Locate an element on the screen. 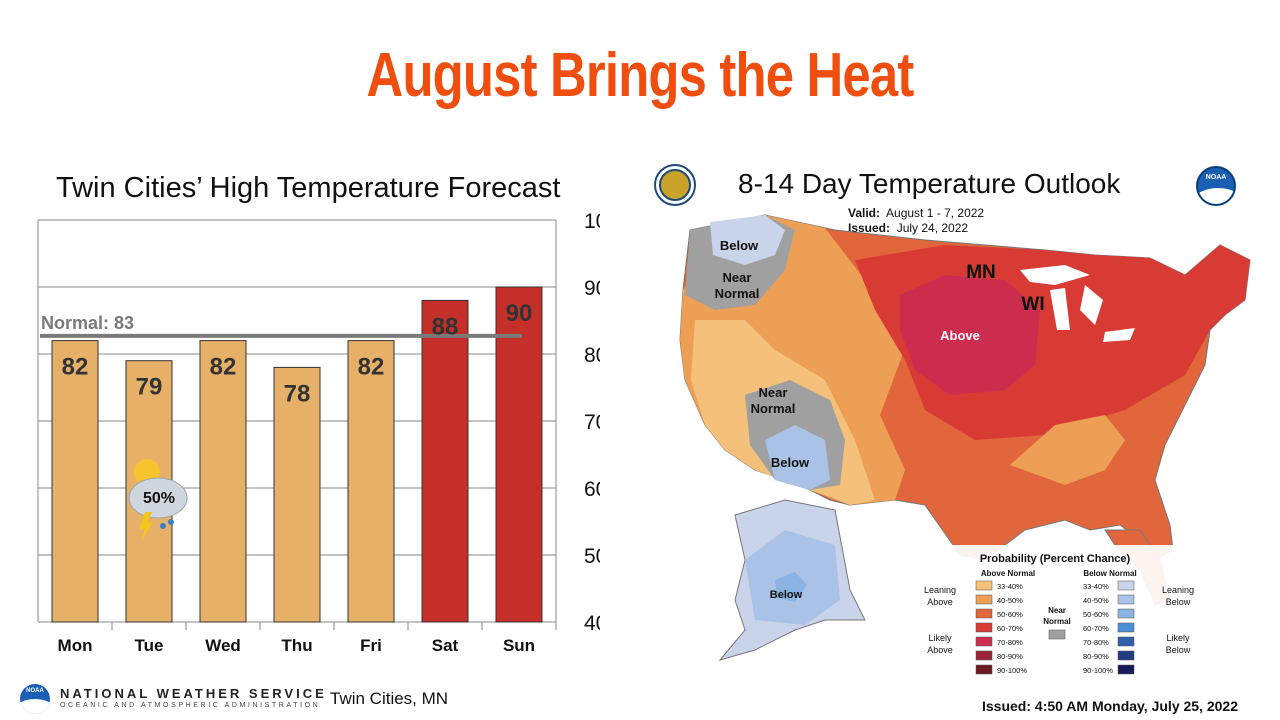 This screenshot has height=720, width=1280. legend-likely-above-2: Above is located at coordinates (940, 650).